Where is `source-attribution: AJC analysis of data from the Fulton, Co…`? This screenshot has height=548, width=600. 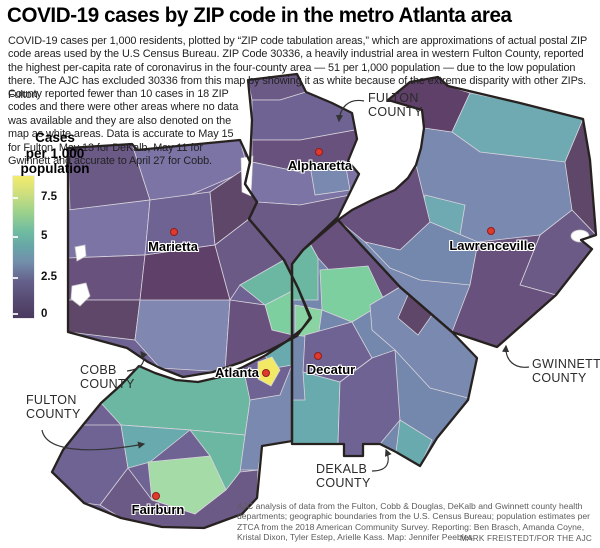
source-attribution: AJC analysis of data from the Fulton, Co… is located at coordinates (414, 522).